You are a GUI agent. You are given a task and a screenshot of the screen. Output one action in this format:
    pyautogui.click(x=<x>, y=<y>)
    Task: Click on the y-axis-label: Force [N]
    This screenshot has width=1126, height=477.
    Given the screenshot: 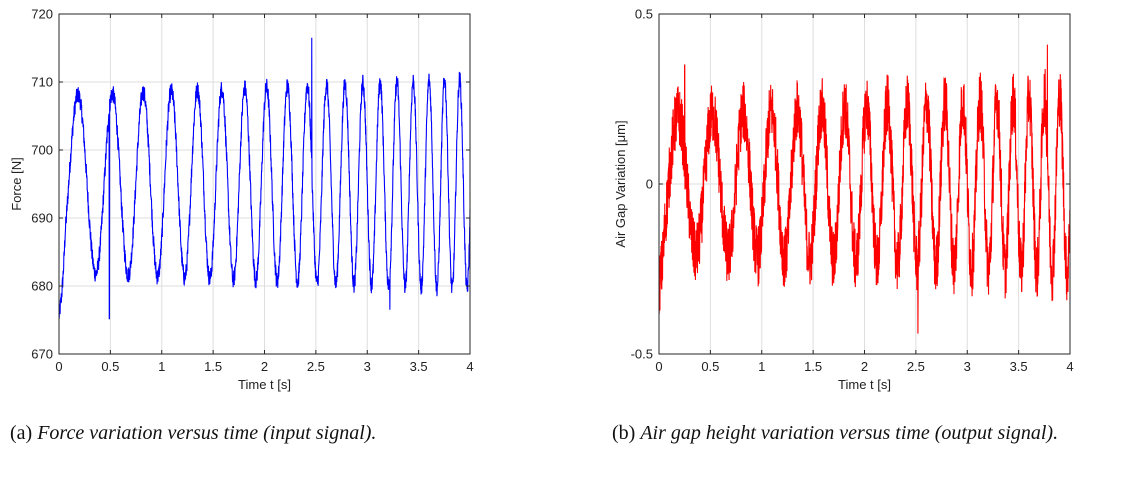 What is the action you would take?
    pyautogui.click(x=16, y=183)
    